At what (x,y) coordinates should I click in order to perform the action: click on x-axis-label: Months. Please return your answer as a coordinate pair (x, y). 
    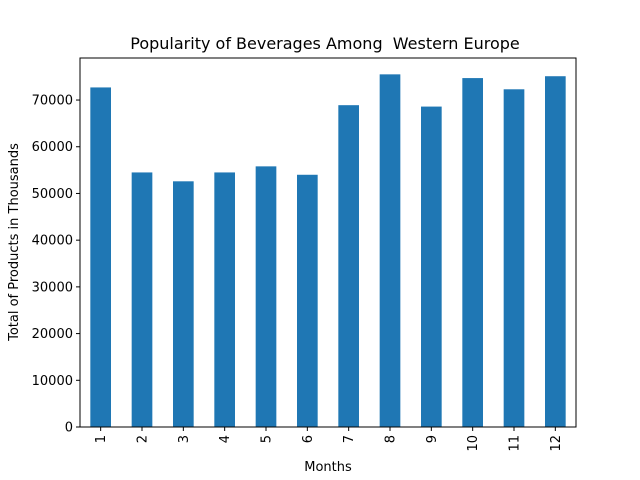
    Looking at the image, I should click on (328, 467).